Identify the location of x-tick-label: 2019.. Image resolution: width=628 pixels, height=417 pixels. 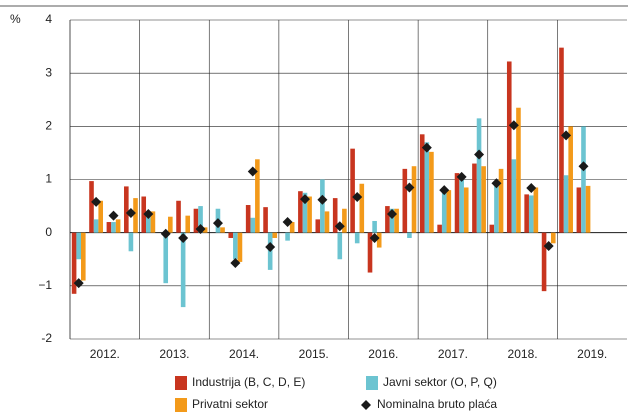
(592, 354).